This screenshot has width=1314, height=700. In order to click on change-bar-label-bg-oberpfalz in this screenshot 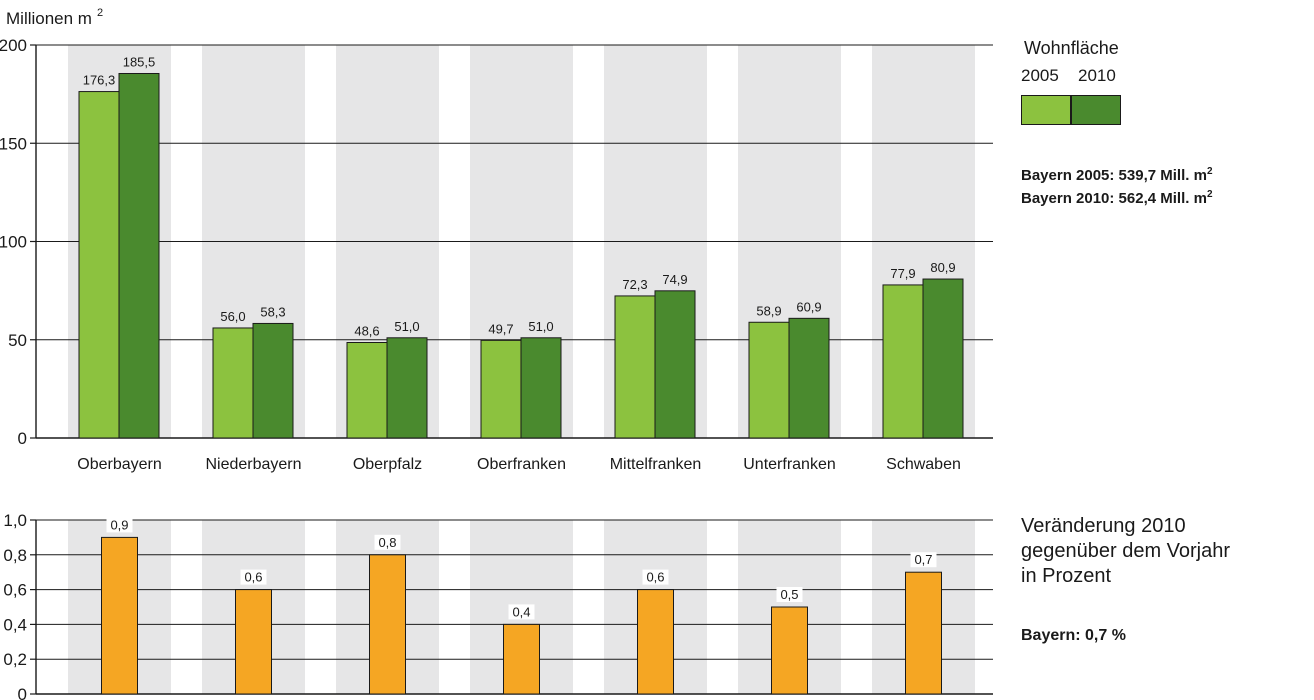, I will do `click(387, 542)`.